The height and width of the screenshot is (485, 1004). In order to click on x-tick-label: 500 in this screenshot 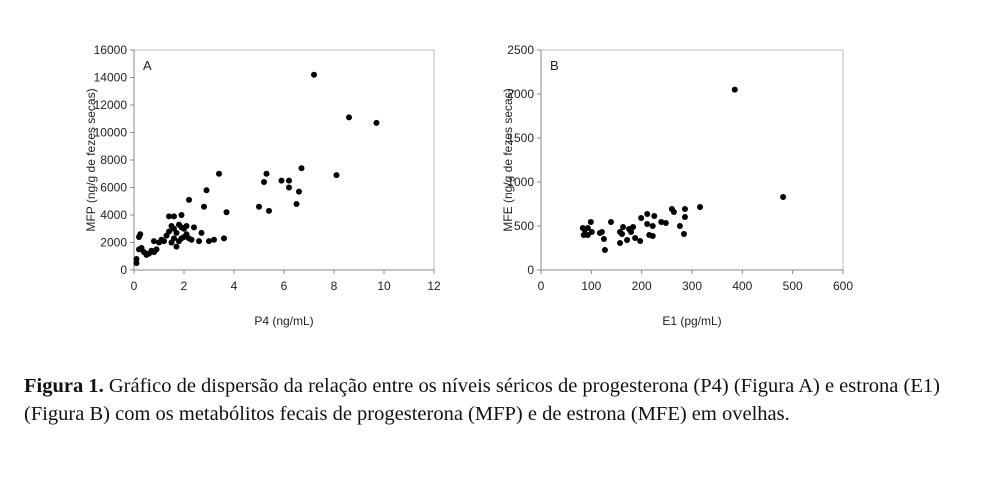, I will do `click(793, 286)`.